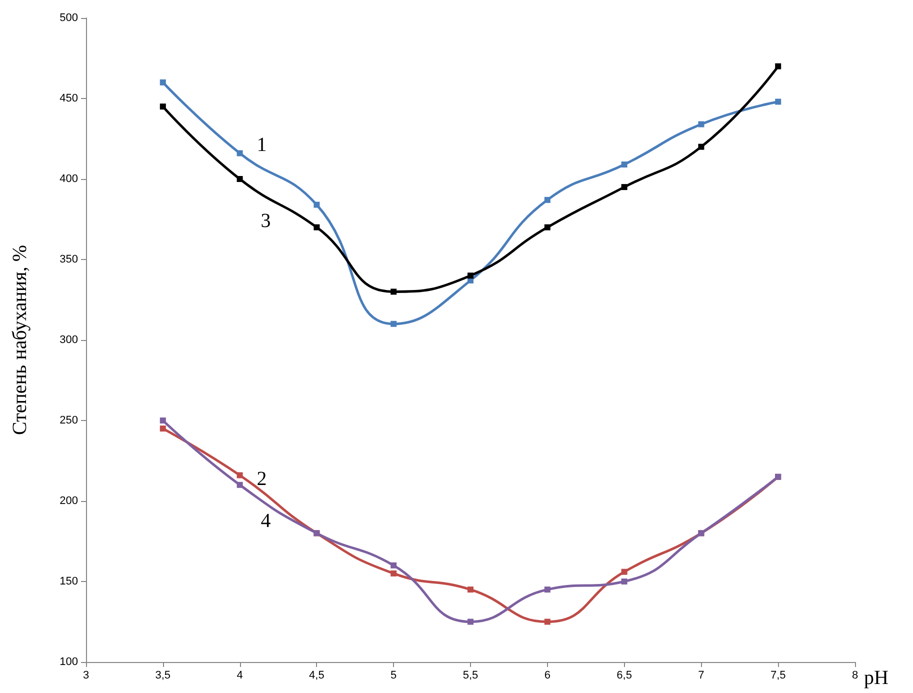  Describe the element at coordinates (701, 676) in the screenshot. I see `x-tick-label: 7` at that location.